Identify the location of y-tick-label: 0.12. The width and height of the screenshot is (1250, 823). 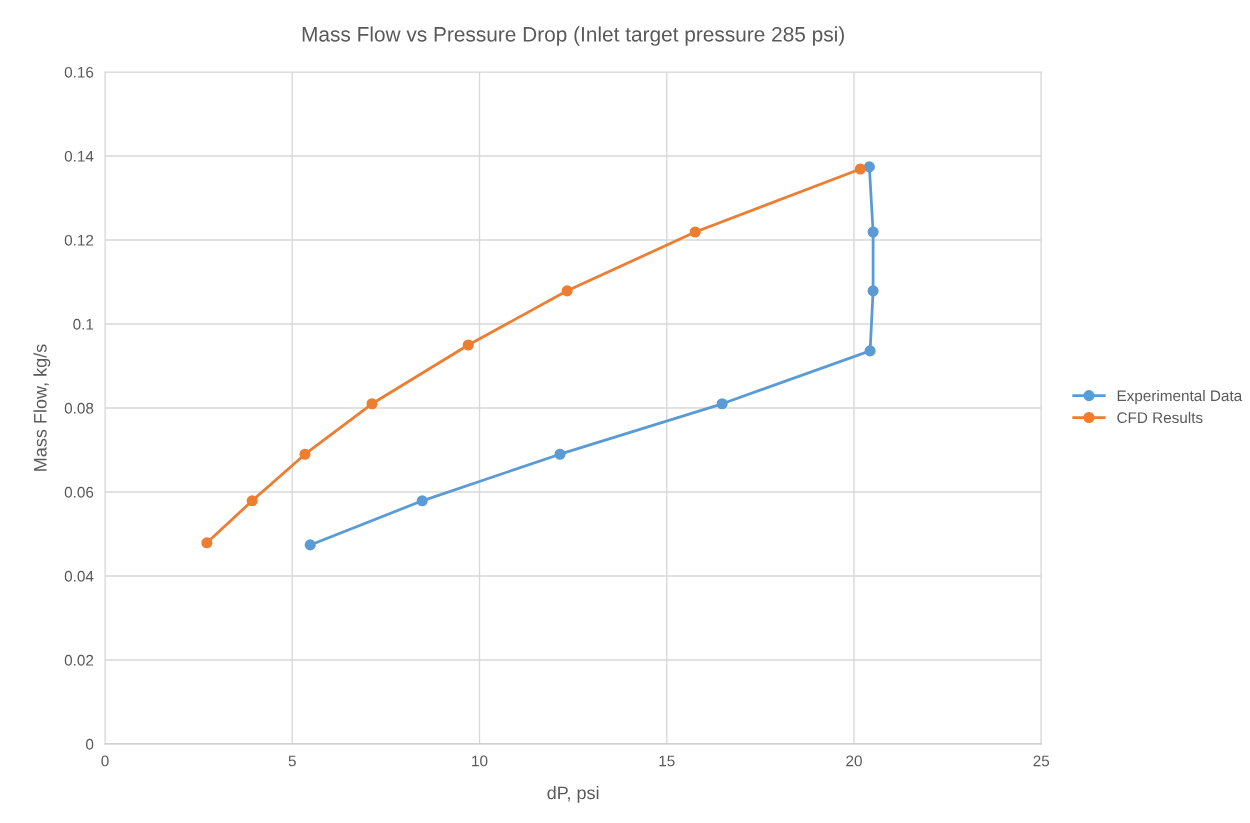
(79, 240).